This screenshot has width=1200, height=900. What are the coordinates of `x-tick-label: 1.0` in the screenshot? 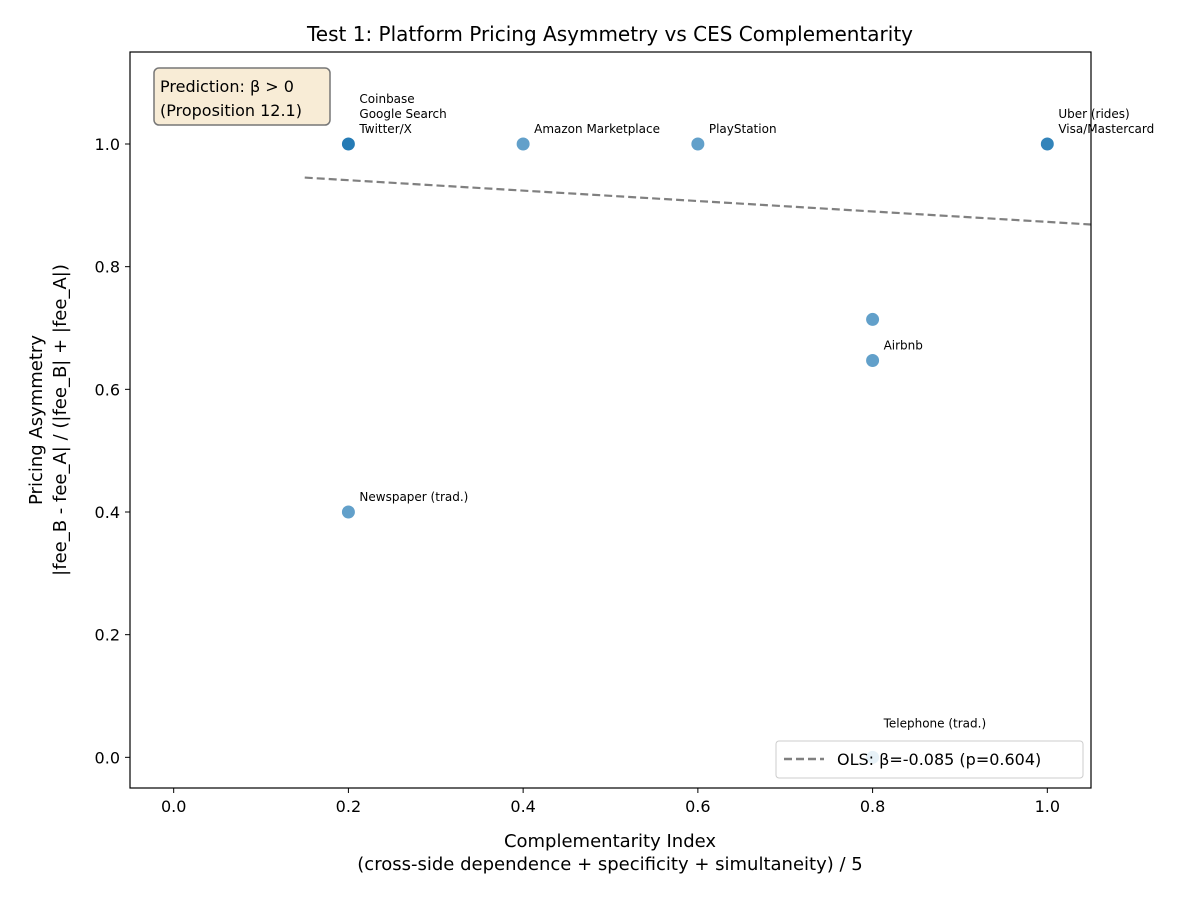 It's located at (1047, 806).